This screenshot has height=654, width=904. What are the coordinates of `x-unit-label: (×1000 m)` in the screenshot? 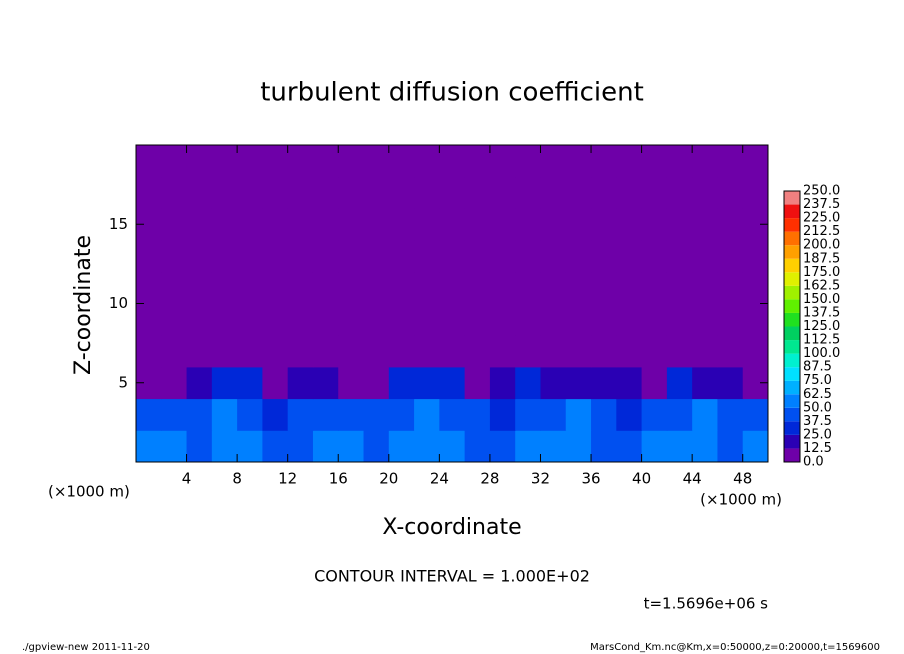 It's located at (89, 492).